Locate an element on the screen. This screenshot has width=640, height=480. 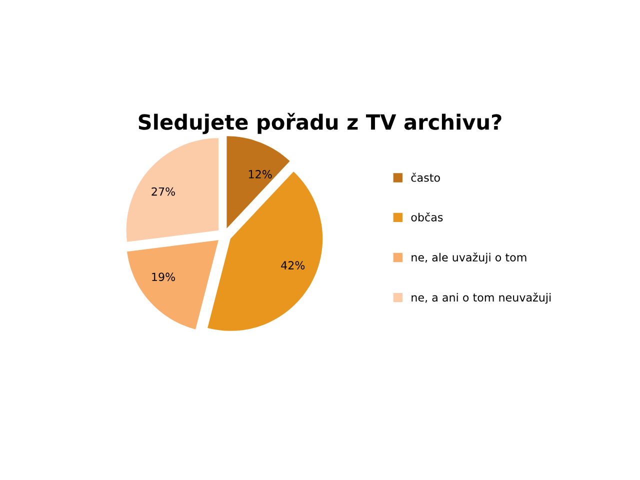
data-label: 12% is located at coordinates (260, 174).